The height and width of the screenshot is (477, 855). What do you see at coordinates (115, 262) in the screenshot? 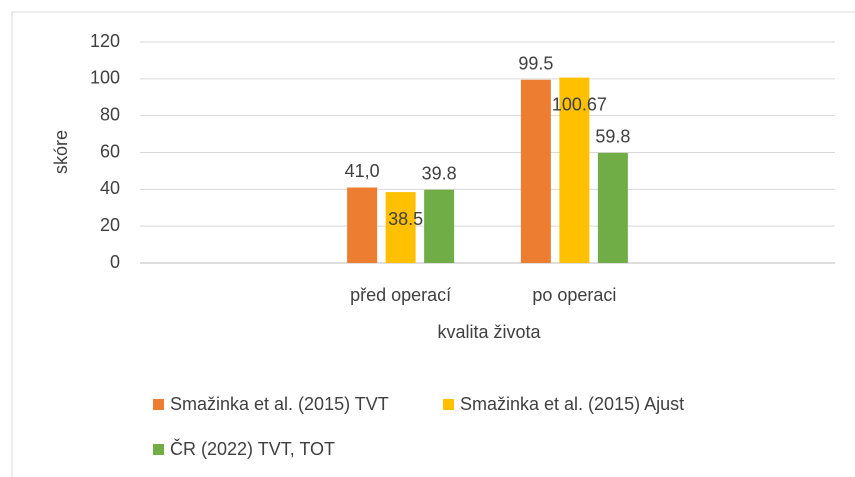
I see `y-tick-label: 0` at bounding box center [115, 262].